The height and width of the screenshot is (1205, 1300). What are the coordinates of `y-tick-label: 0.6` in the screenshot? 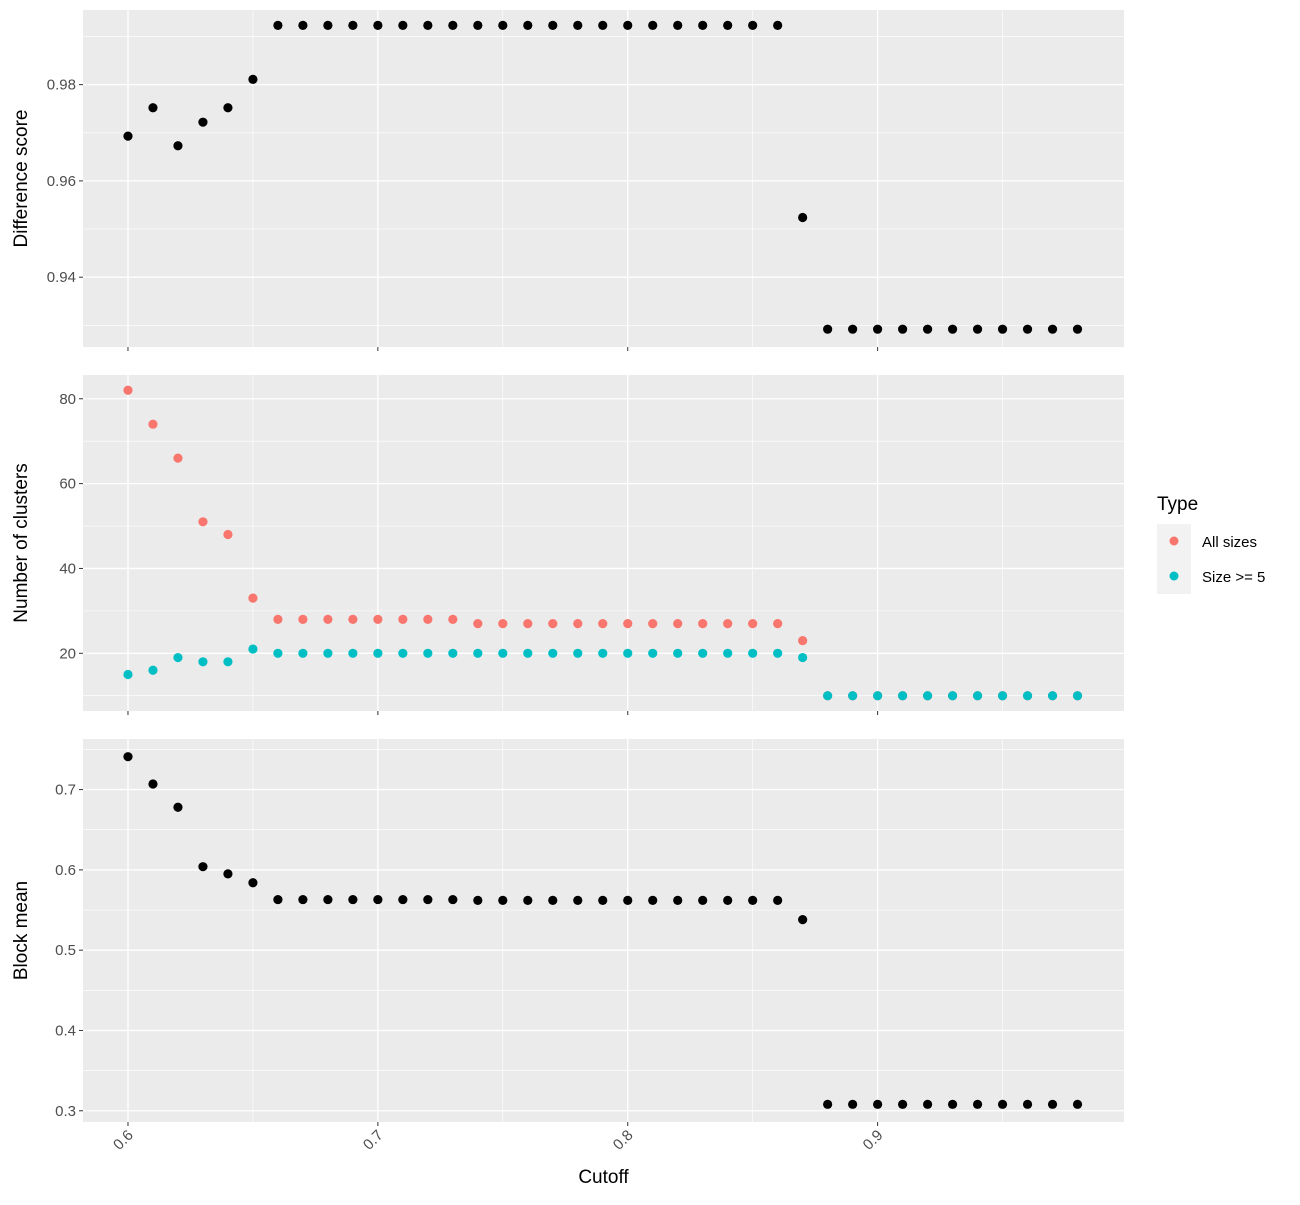 It's located at (65, 870).